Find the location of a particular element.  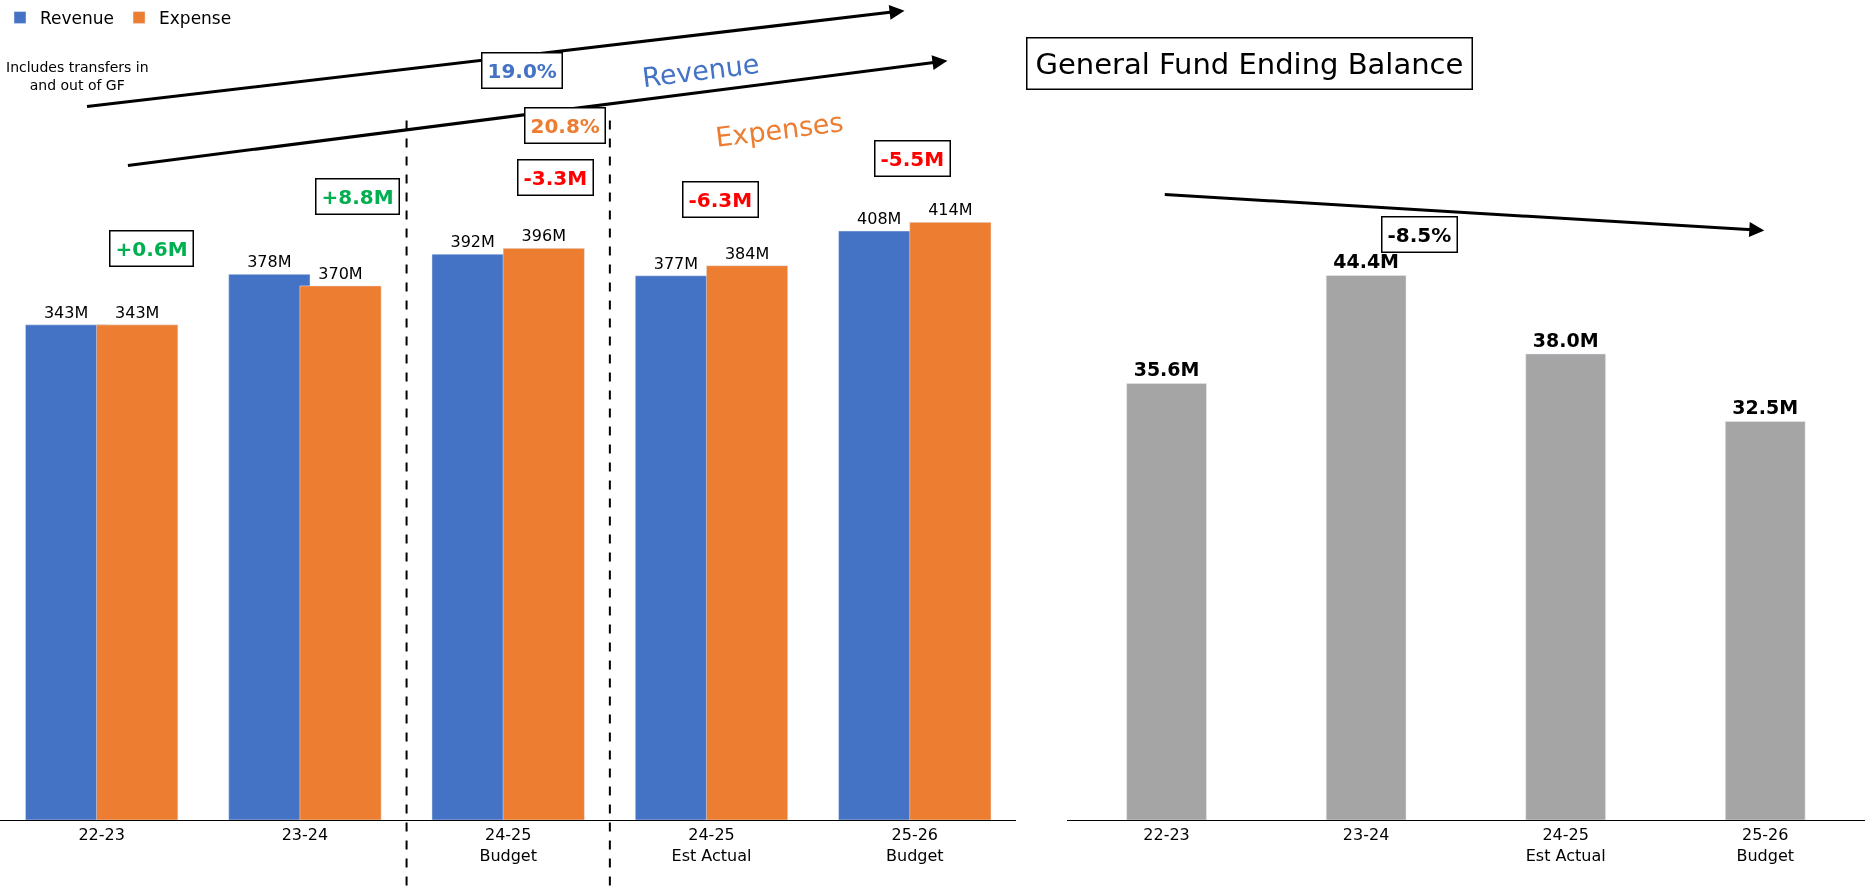

legend-label: Expense is located at coordinates (195, 18).